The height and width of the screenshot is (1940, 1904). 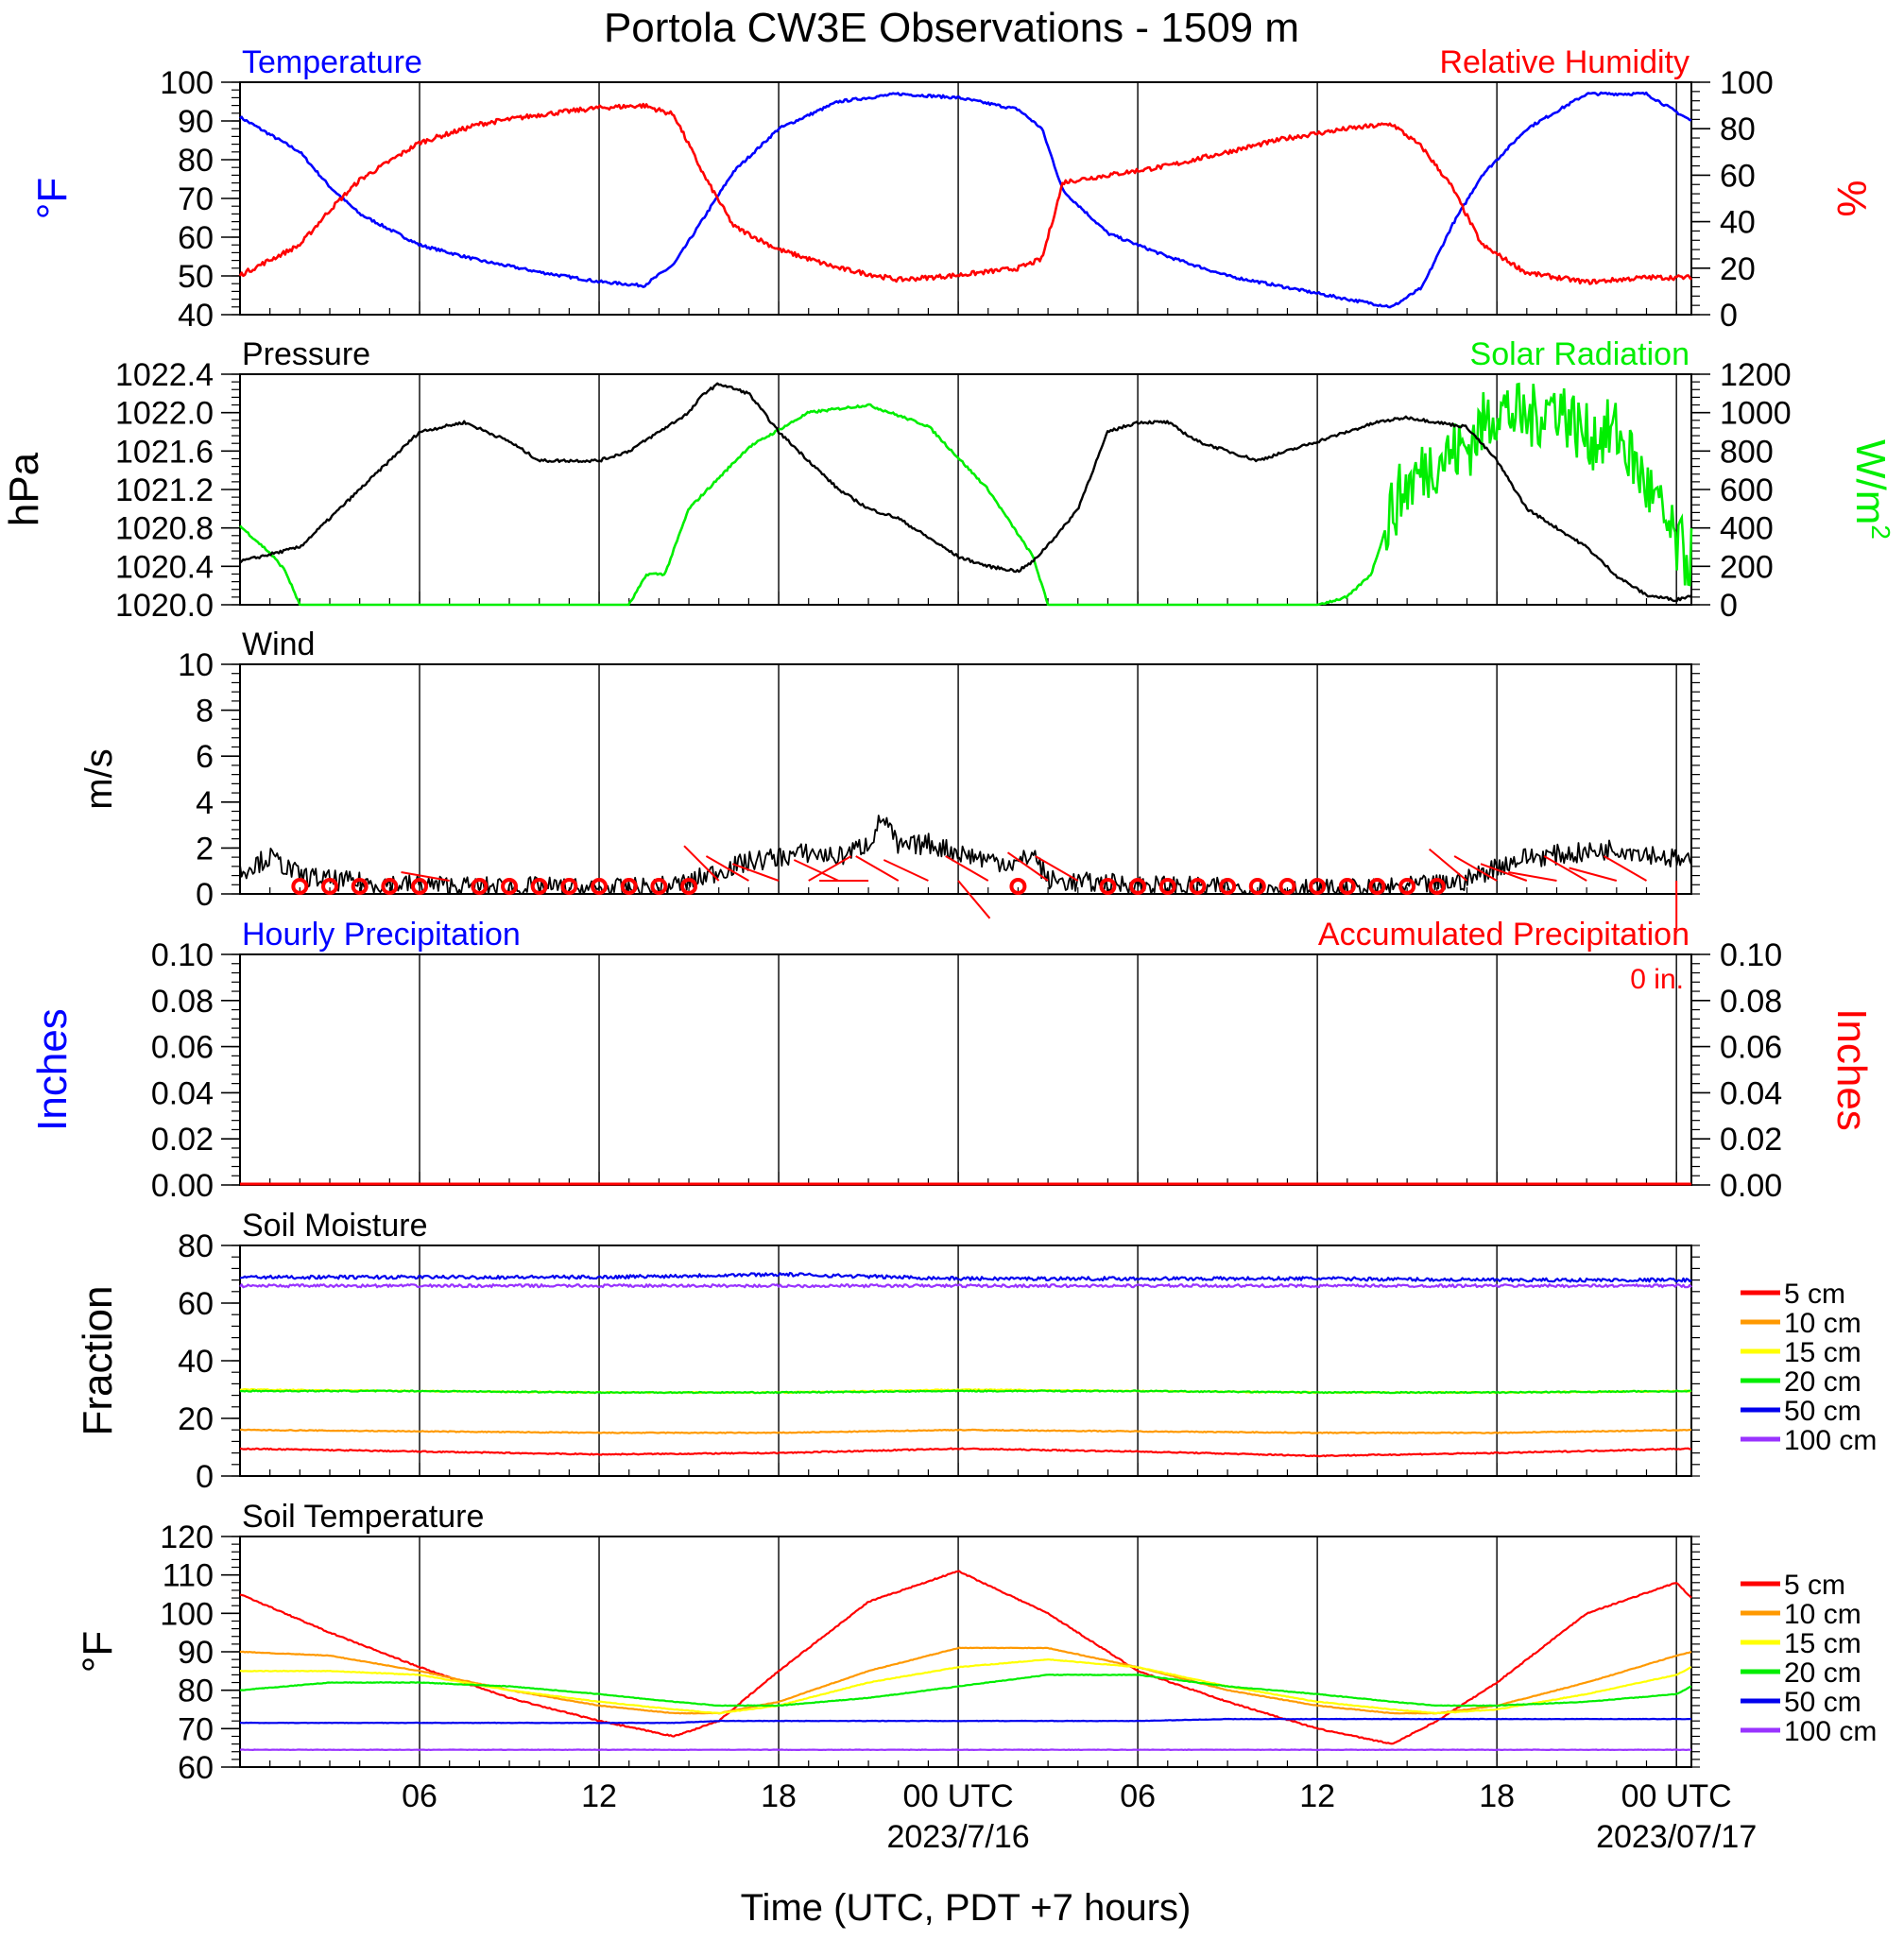 I want to click on y-tick-label: 4, so click(x=205, y=803).